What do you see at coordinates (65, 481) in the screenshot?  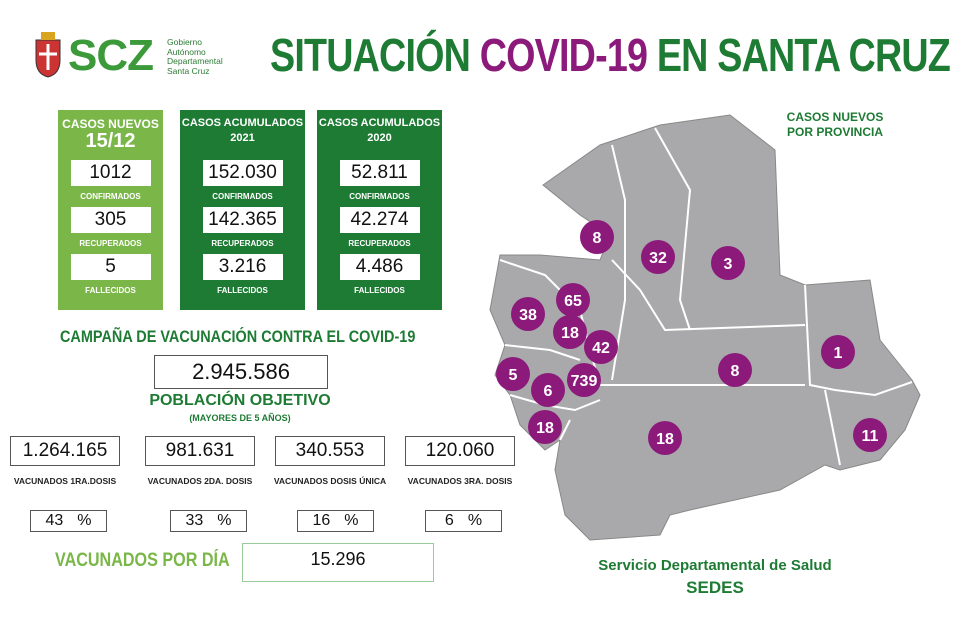 I see `dose-label: VACUNADOS 1RA.DOSIS` at bounding box center [65, 481].